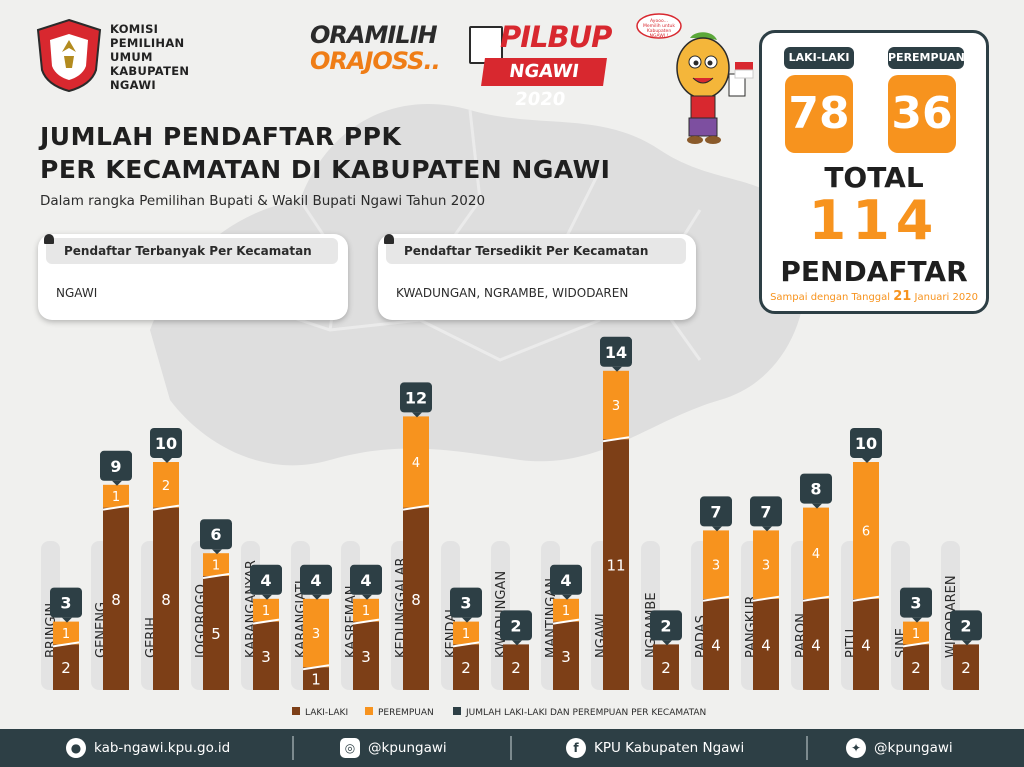 This screenshot has height=767, width=1024. What do you see at coordinates (874, 271) in the screenshot?
I see `unit-label: PENDAFTAR` at bounding box center [874, 271].